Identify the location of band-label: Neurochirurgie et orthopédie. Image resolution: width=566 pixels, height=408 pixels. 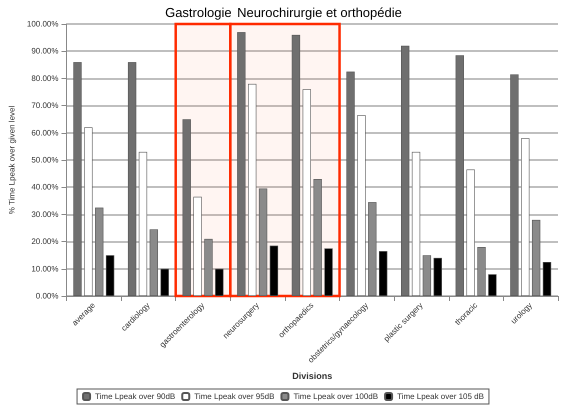
(319, 12).